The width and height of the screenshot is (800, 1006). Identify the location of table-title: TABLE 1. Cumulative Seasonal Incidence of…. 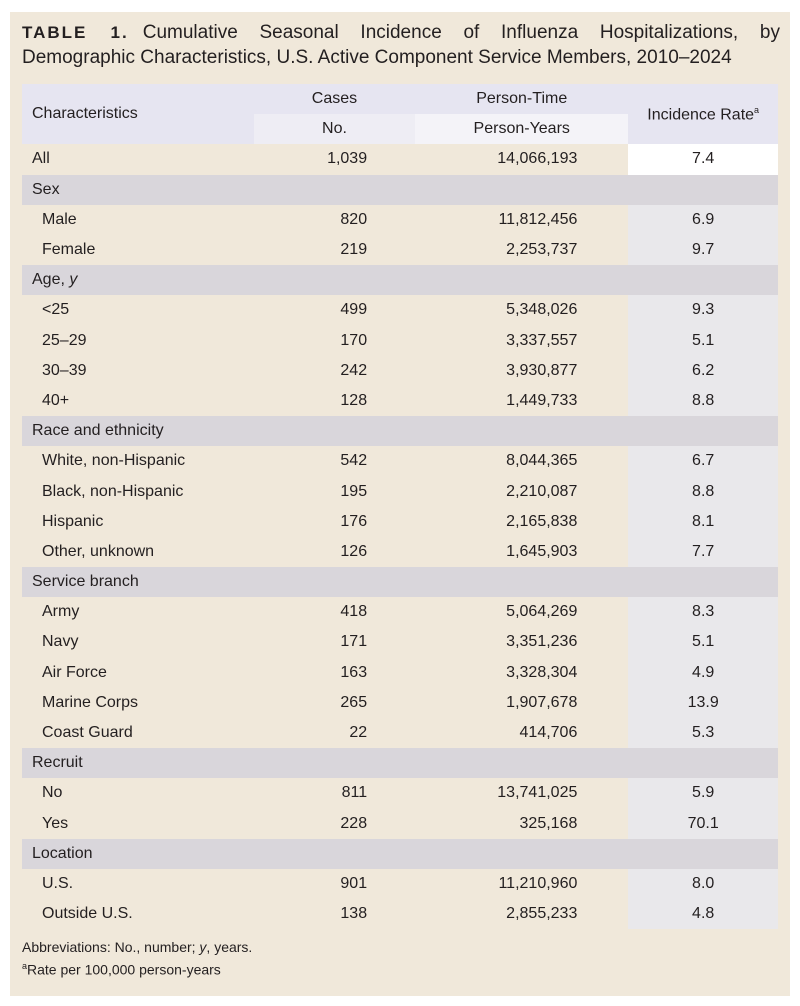
(401, 45).